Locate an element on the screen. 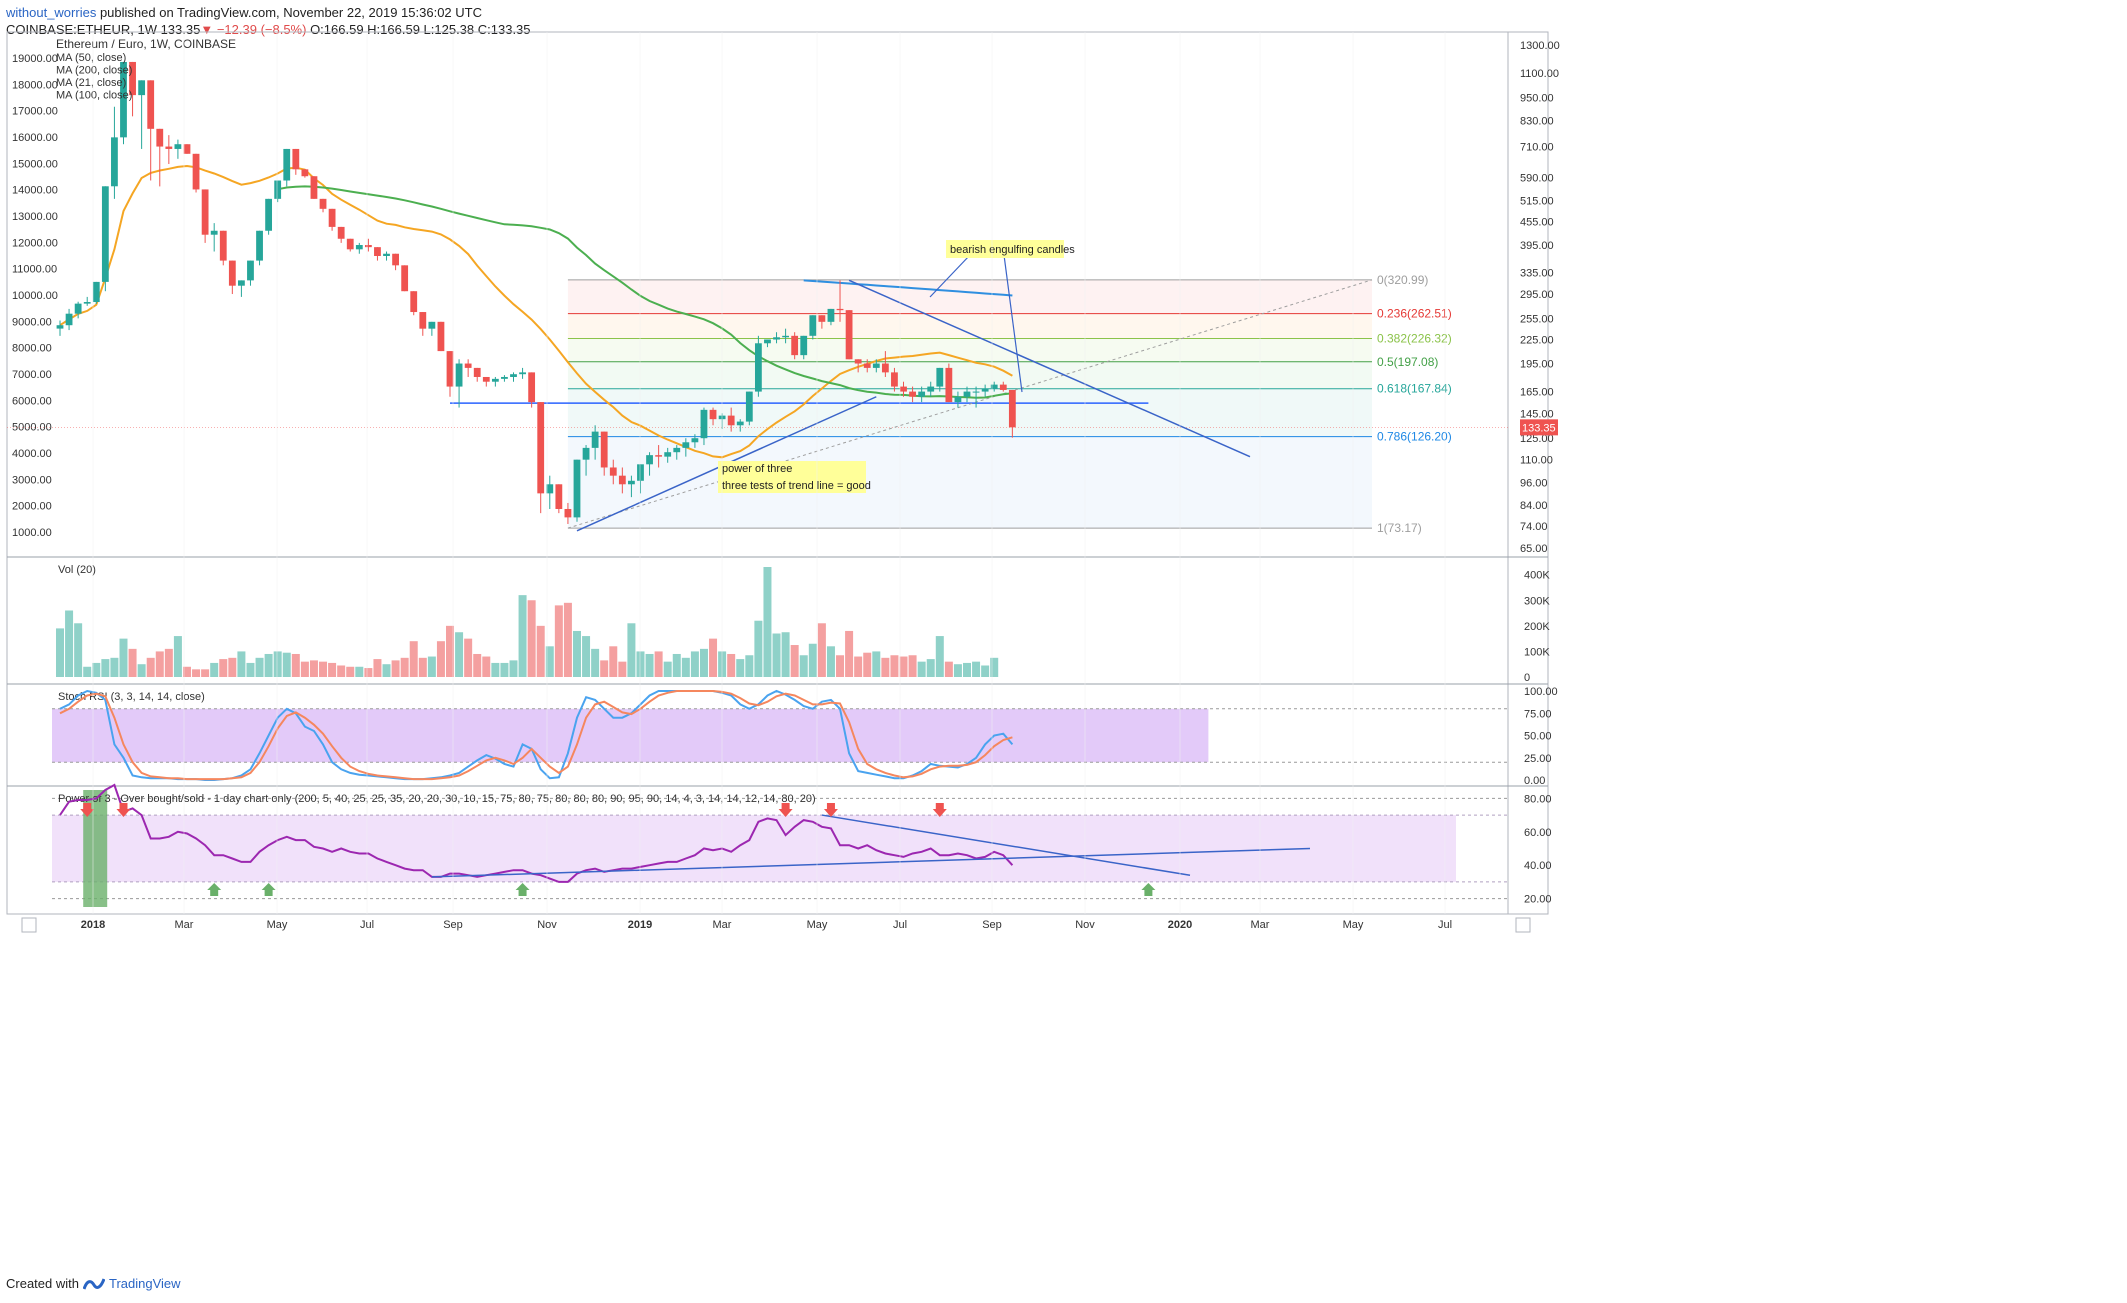 The image size is (2127, 1303). created-with-label: Created with is located at coordinates (42, 1283).